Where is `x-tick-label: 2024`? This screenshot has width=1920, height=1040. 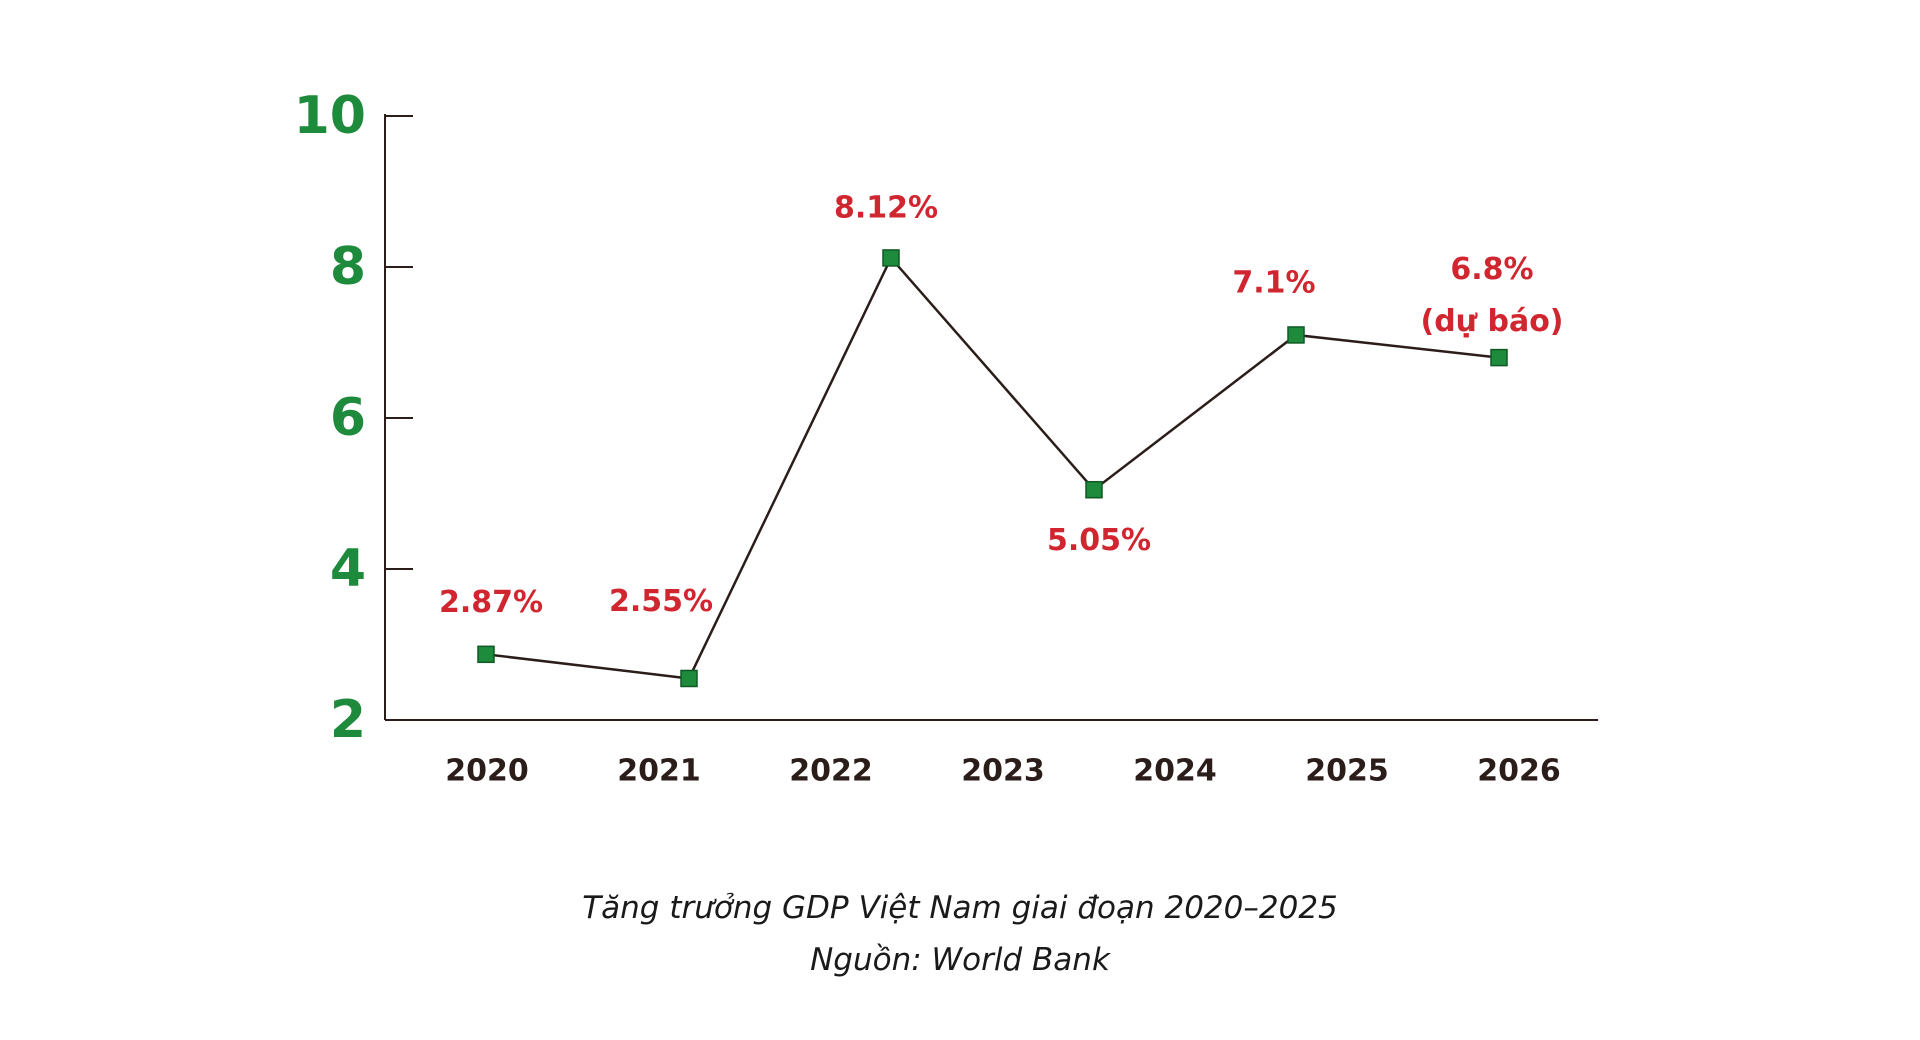
x-tick-label: 2024 is located at coordinates (1175, 771).